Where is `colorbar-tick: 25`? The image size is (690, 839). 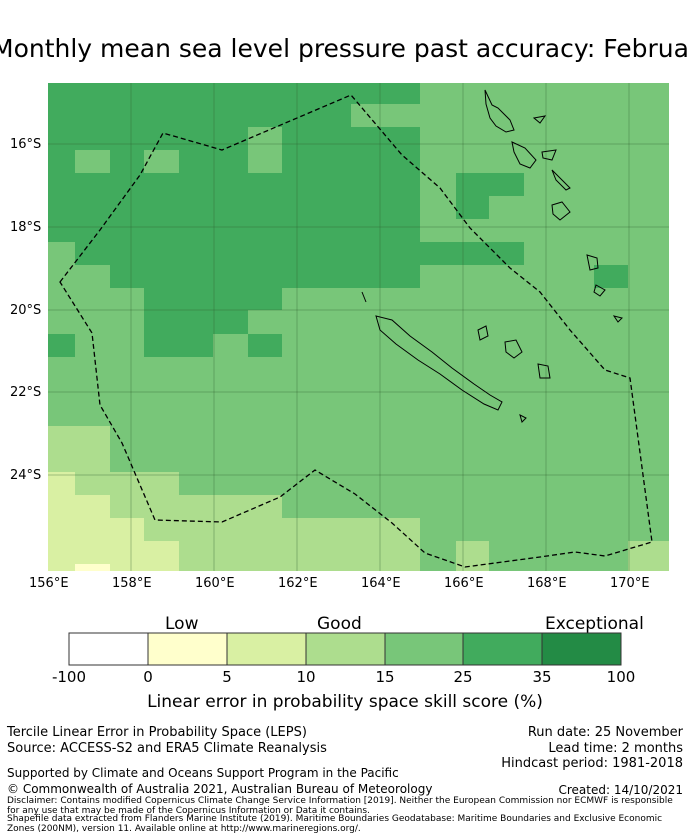 colorbar-tick: 25 is located at coordinates (463, 677).